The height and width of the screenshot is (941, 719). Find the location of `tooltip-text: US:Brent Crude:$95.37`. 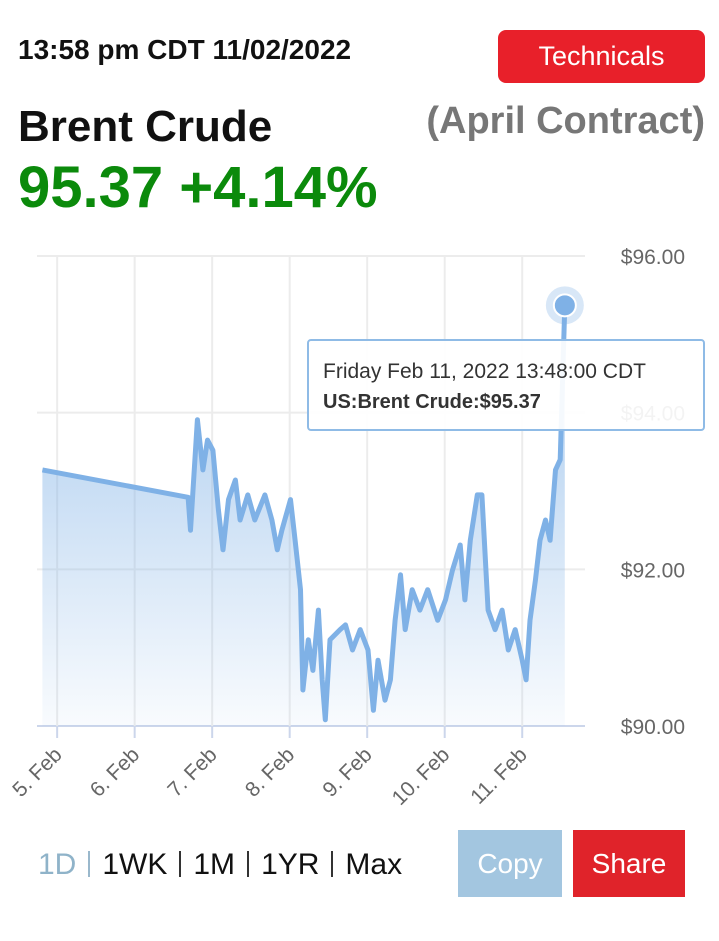

tooltip-text: US:Brent Crude:$95.37 is located at coordinates (432, 402).